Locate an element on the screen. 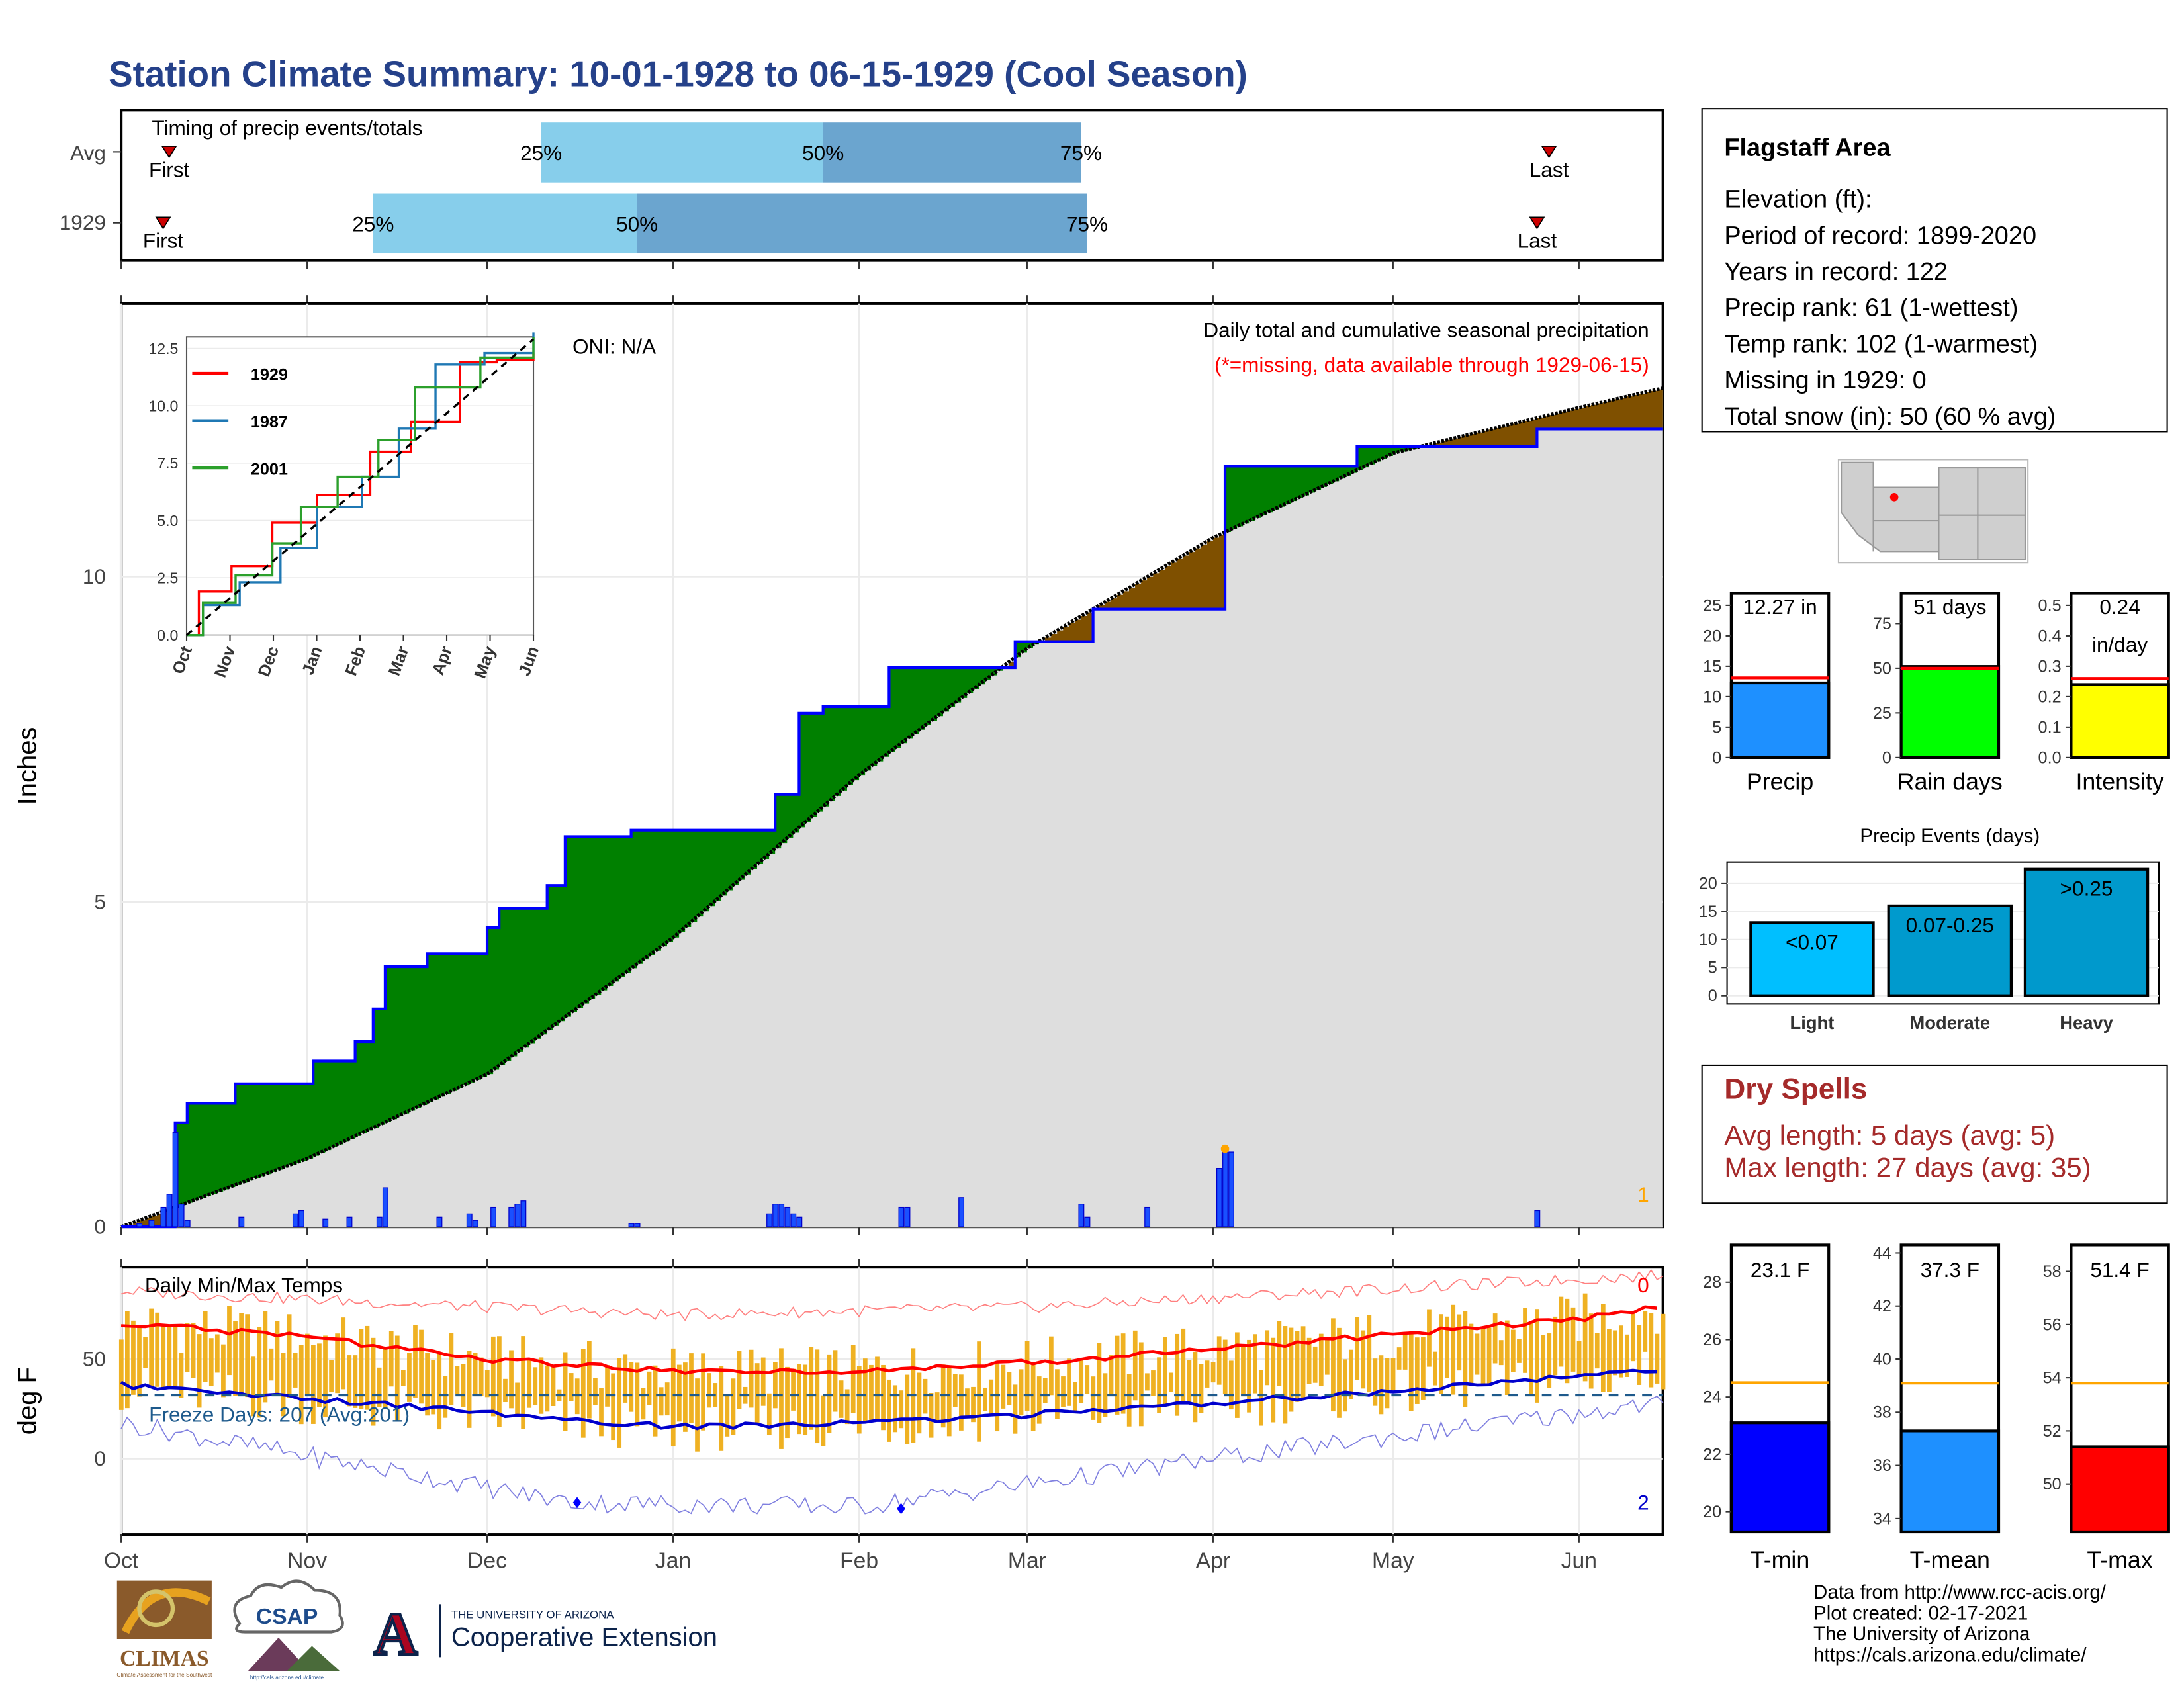  summary-value-label: 51 days is located at coordinates (1950, 607).